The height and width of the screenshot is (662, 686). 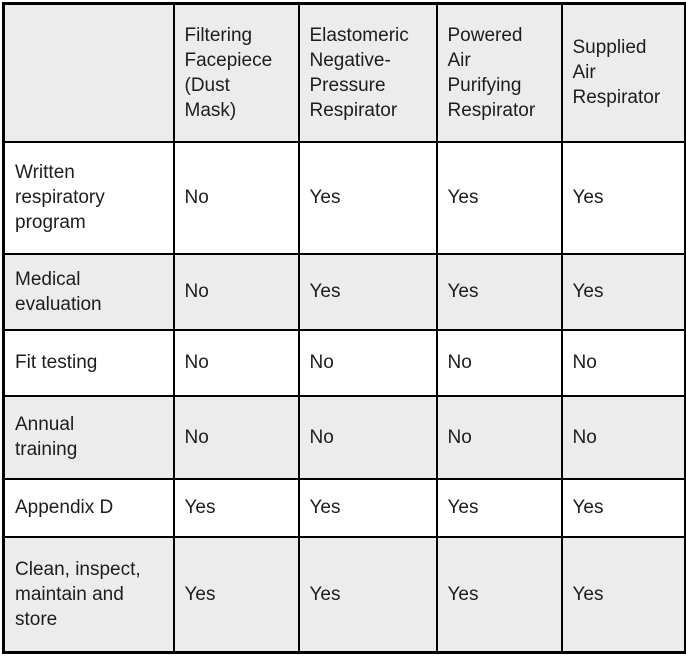 I want to click on row-label: Fit testing, so click(x=88, y=362).